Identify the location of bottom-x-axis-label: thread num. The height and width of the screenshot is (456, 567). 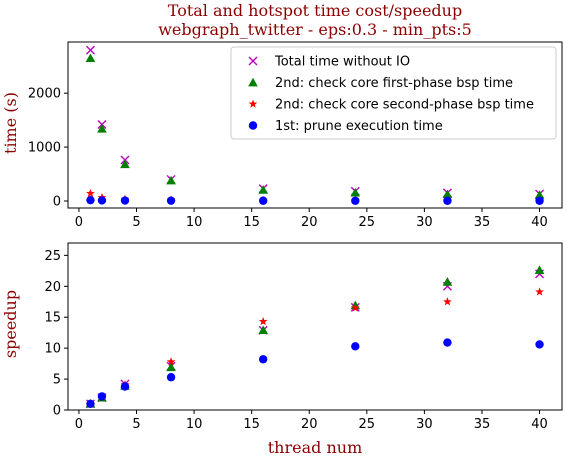
(315, 447).